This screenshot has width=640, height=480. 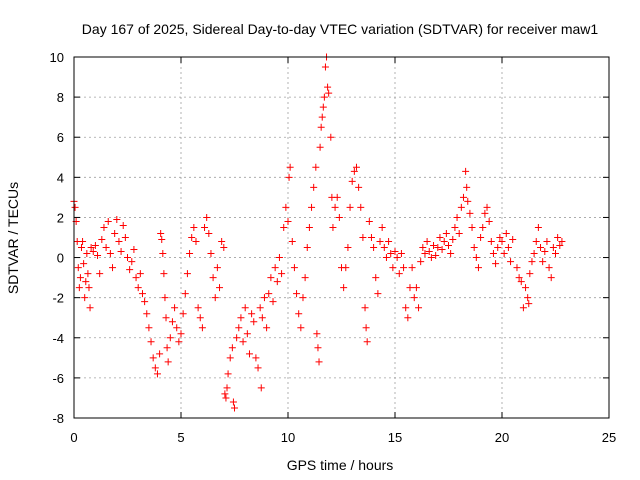 I want to click on x-tick-label: 0, so click(x=73, y=437).